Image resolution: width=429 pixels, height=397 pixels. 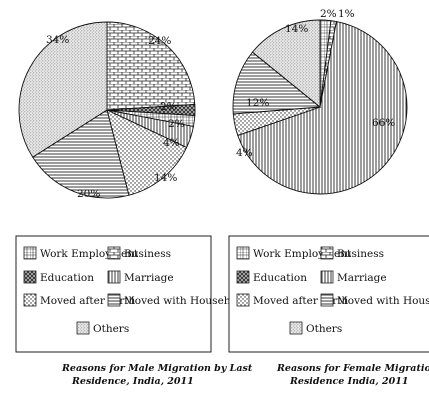 I want to click on male-slice-label-moved-with-household: 20%, so click(x=88, y=194).